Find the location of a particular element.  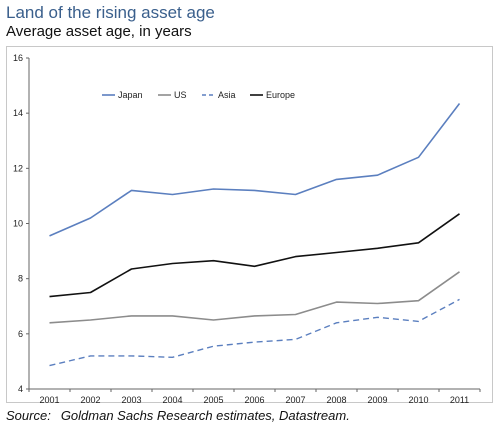

y-tick-label: 4 is located at coordinates (20, 389).